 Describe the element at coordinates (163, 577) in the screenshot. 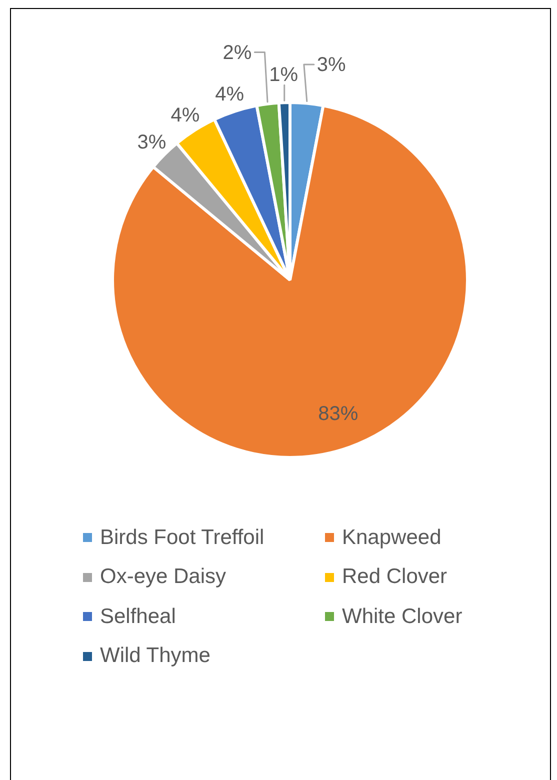

I see `legend-label: Ox-eye Daisy` at that location.